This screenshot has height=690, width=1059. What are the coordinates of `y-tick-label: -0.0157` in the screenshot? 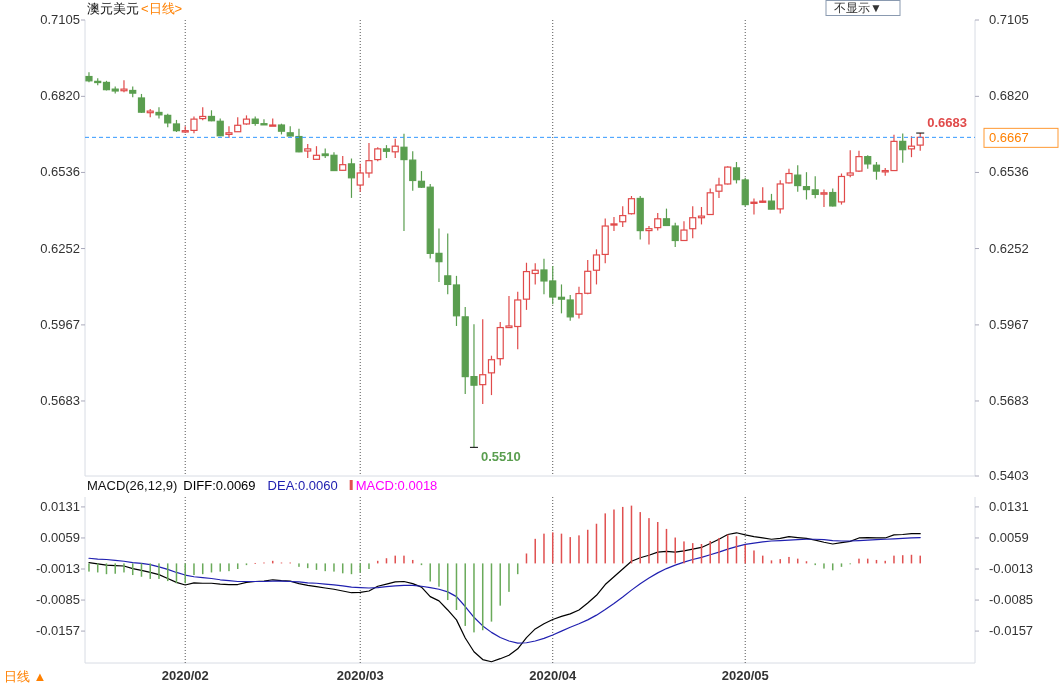 It's located at (57, 631).